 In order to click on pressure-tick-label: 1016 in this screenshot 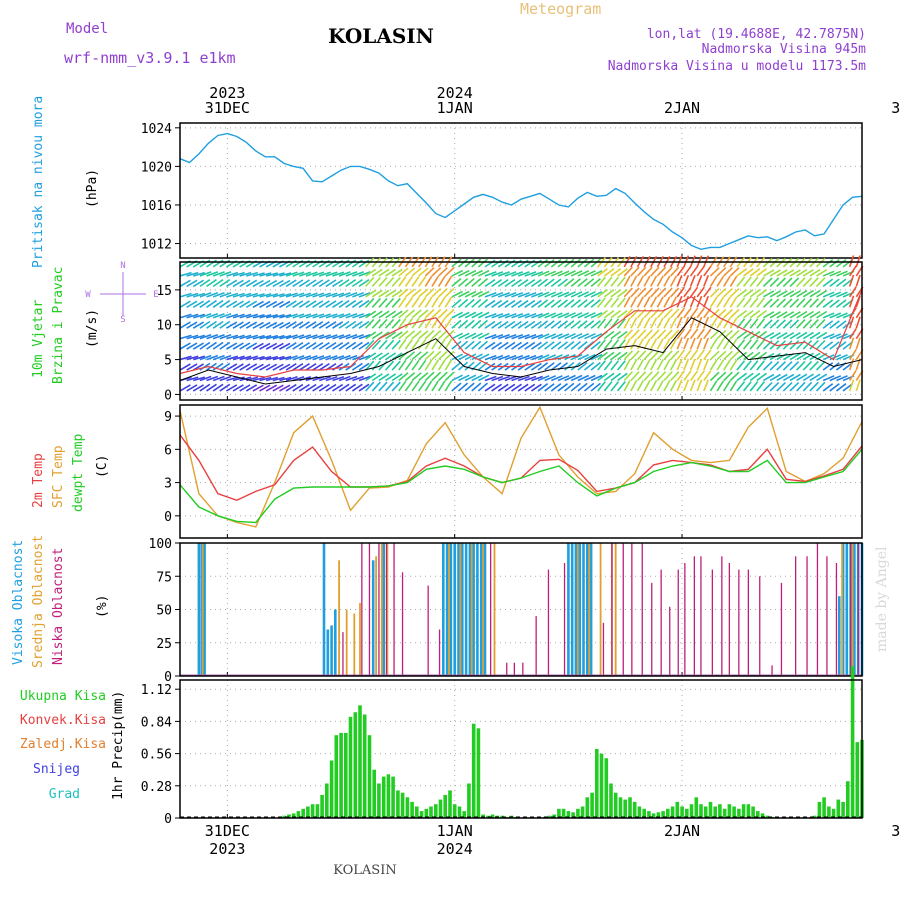, I will do `click(156, 206)`.